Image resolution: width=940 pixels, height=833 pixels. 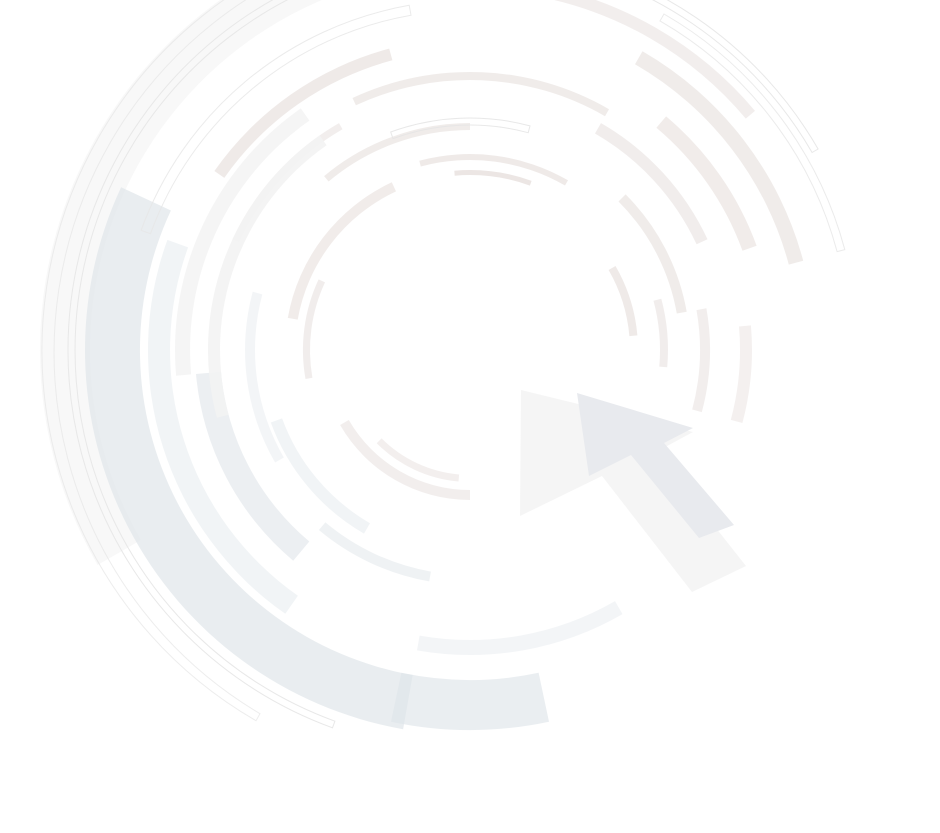 I want to click on mouse-pointer-shadow, so click(x=633, y=491).